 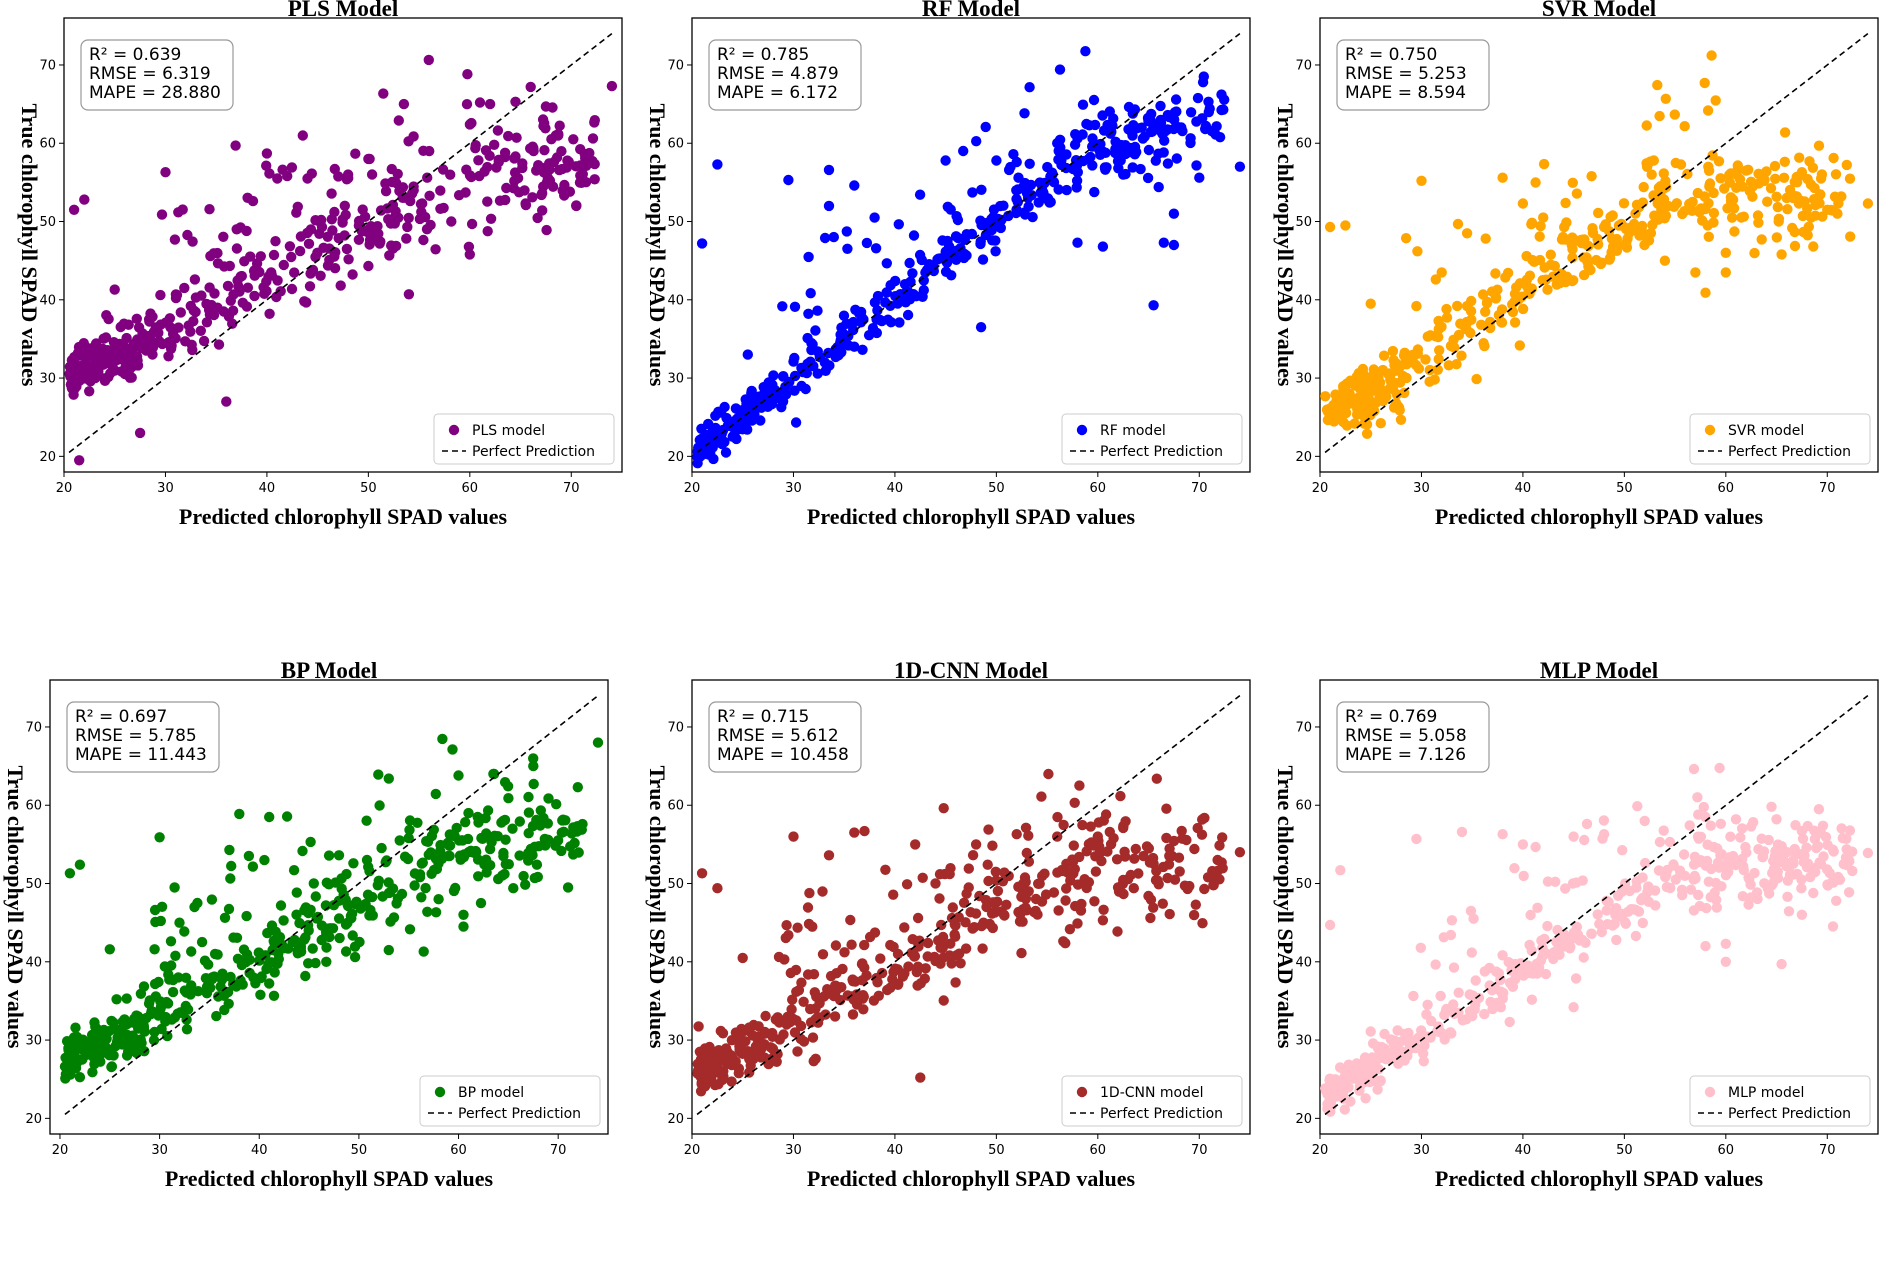 I want to click on y-tick-label: 20, so click(x=675, y=1119).